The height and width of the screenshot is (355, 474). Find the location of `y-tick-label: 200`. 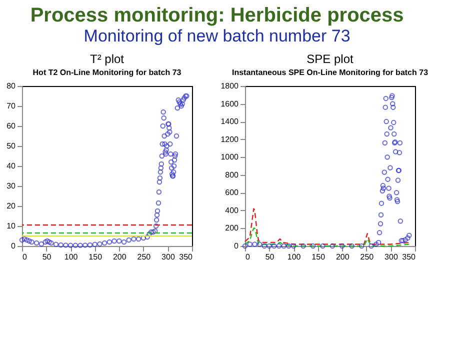

y-tick-label: 200 is located at coordinates (232, 228).